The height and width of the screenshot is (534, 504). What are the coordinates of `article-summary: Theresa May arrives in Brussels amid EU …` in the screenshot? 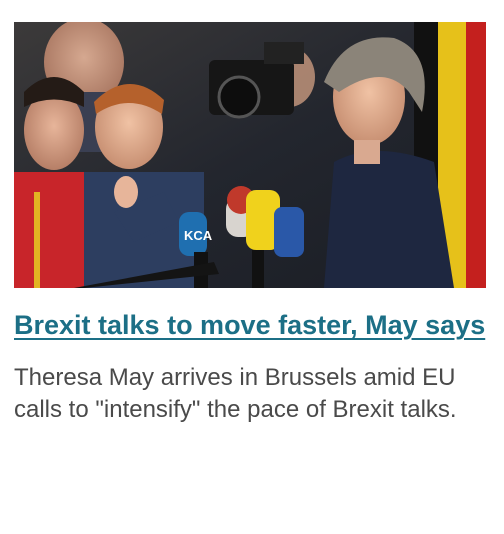 It's located at (254, 394).